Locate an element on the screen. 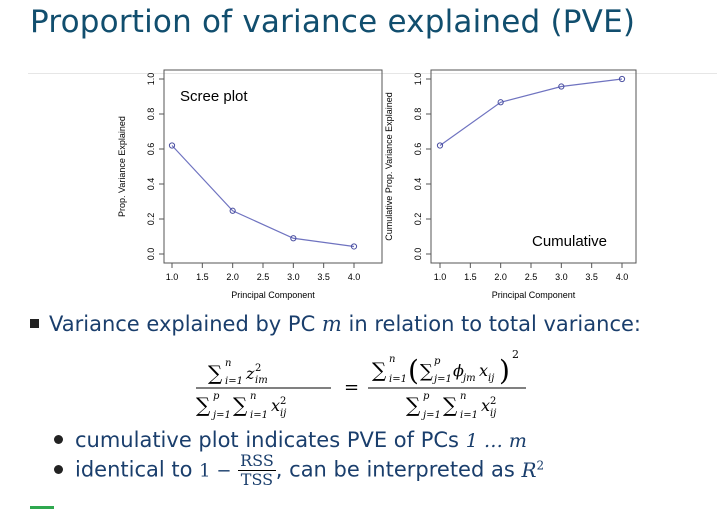 This screenshot has height=510, width=717. footer-accent-bar is located at coordinates (42, 507).